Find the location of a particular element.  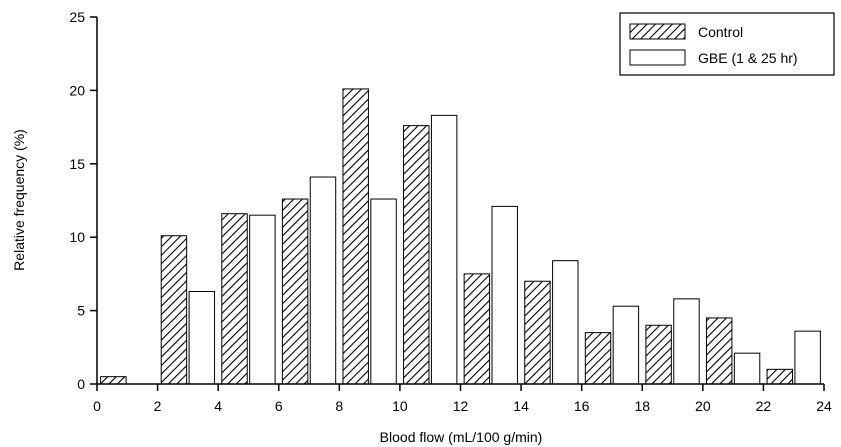

x-tick-label: 4 is located at coordinates (218, 406).